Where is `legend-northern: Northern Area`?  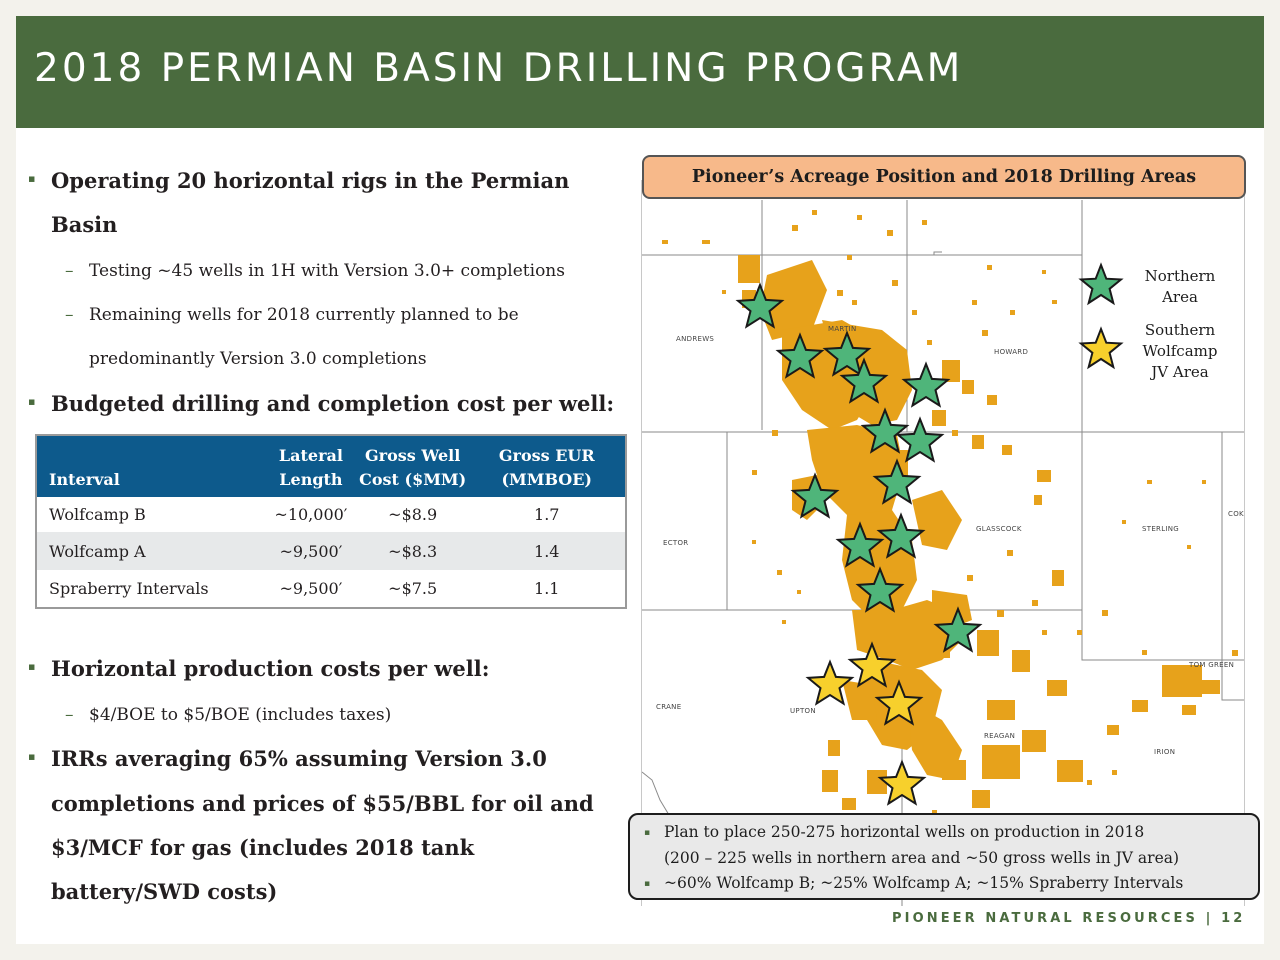 legend-northern: Northern Area is located at coordinates (1180, 286).